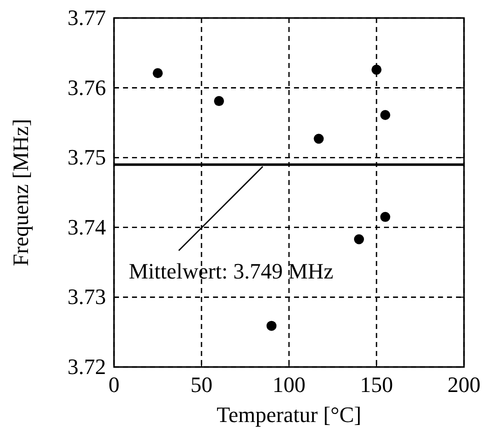 Image resolution: width=487 pixels, height=437 pixels. Describe the element at coordinates (231, 271) in the screenshot. I see `annotation: Mittelwert: 3.749 MHz` at that location.